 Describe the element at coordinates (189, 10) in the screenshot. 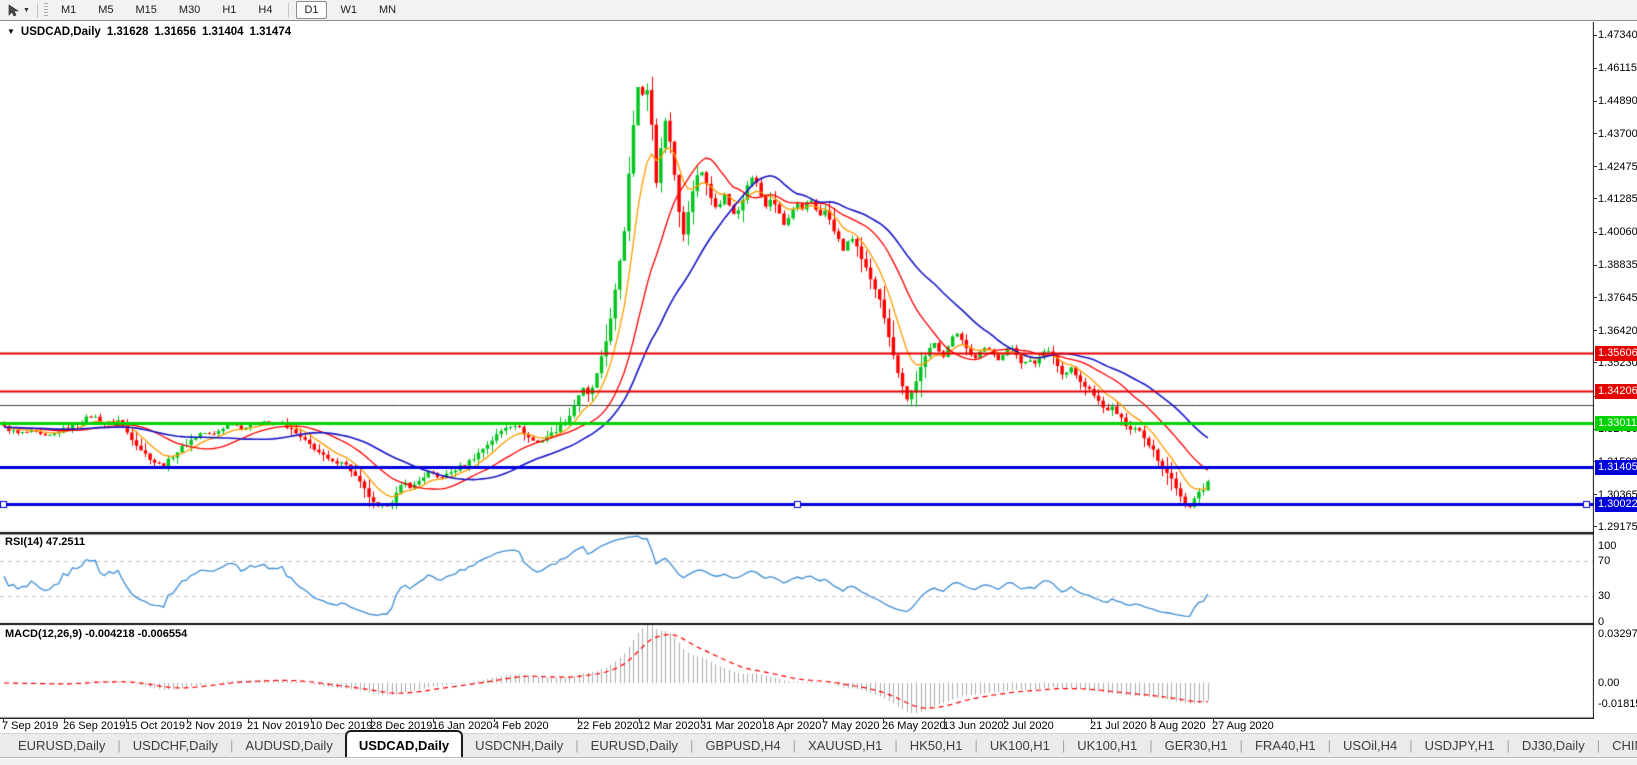

I see `timeframe-button-m30: M30` at that location.